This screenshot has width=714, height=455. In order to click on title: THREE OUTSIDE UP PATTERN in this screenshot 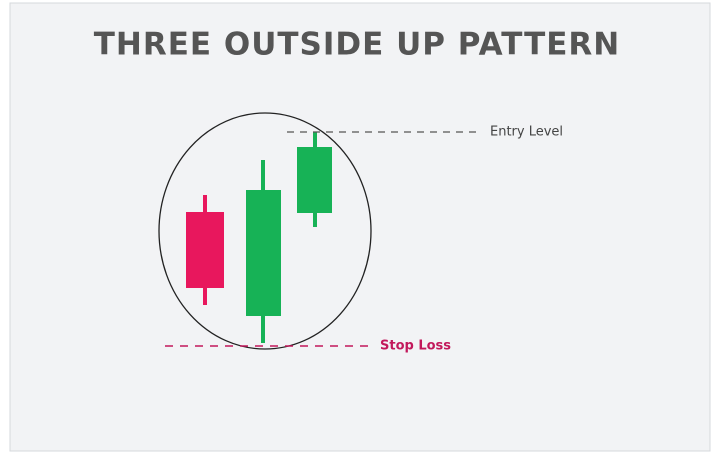, I will do `click(357, 45)`.